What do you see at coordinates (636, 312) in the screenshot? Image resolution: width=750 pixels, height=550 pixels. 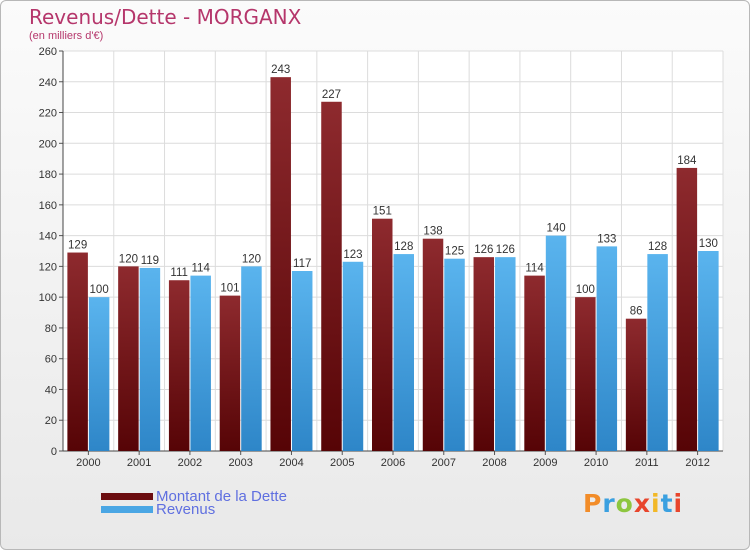 I see `data-label-dette: 86` at bounding box center [636, 312].